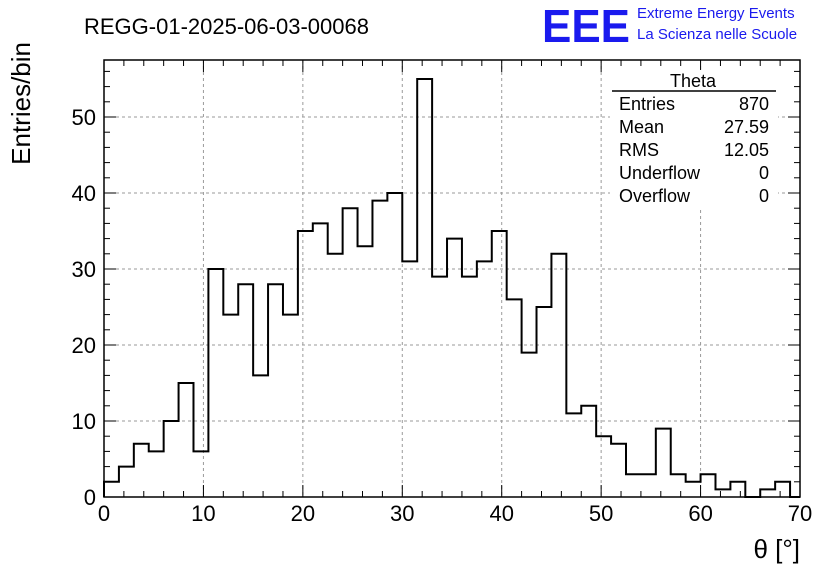 The width and height of the screenshot is (836, 572). I want to click on eee-logo-mark: EEE, so click(586, 26).